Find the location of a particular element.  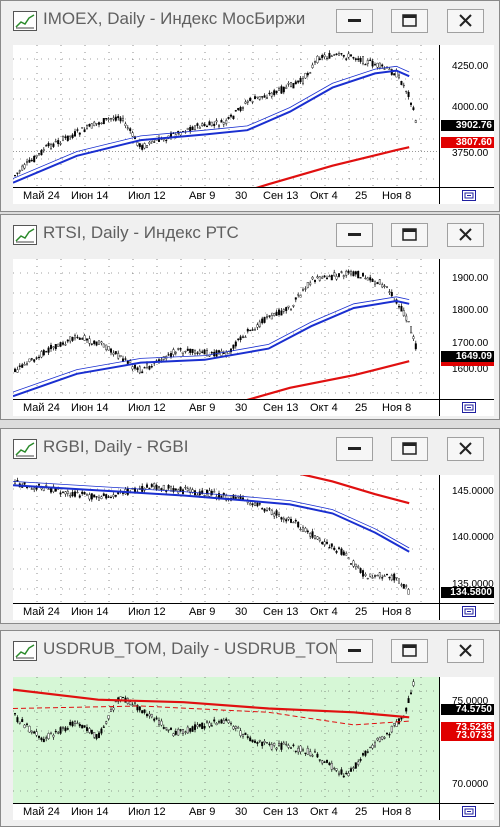

title-bar: IMOEX, Daily - Индекс МосБиржи is located at coordinates (250, 20).